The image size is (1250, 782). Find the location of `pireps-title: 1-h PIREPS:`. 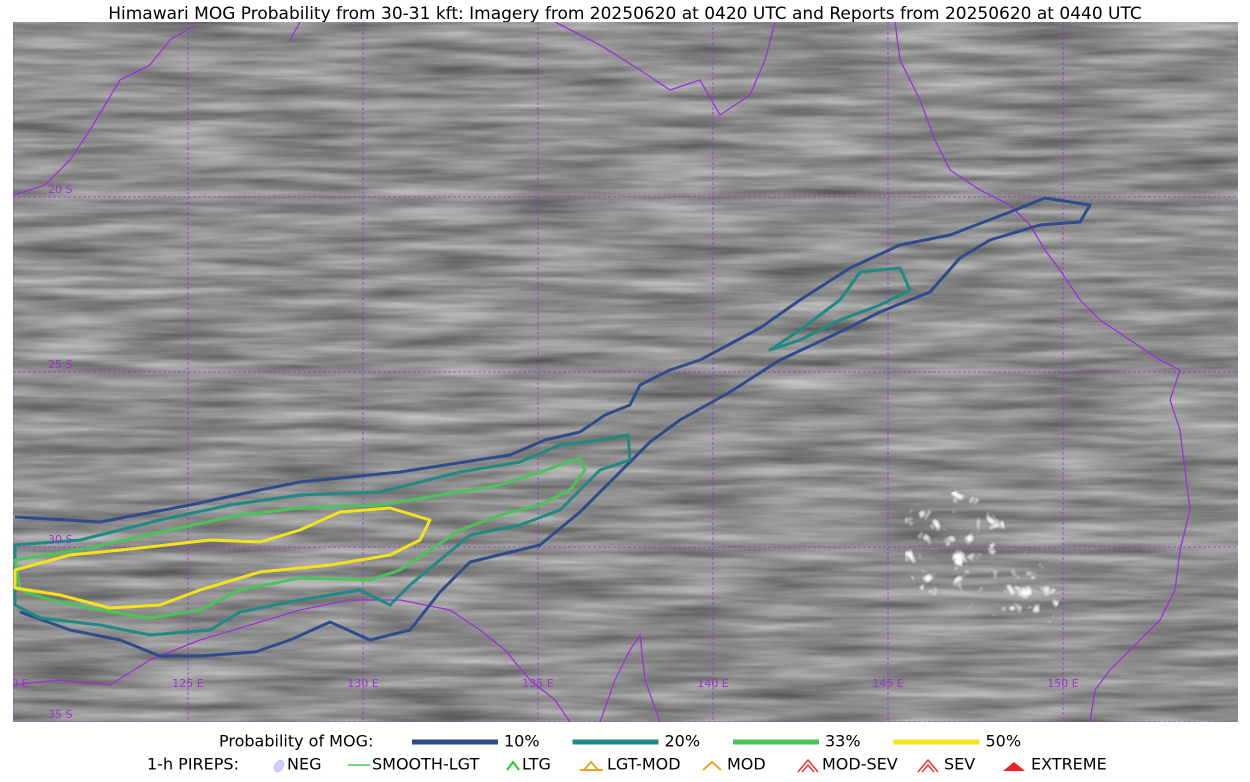

pireps-title: 1-h PIREPS: is located at coordinates (193, 764).